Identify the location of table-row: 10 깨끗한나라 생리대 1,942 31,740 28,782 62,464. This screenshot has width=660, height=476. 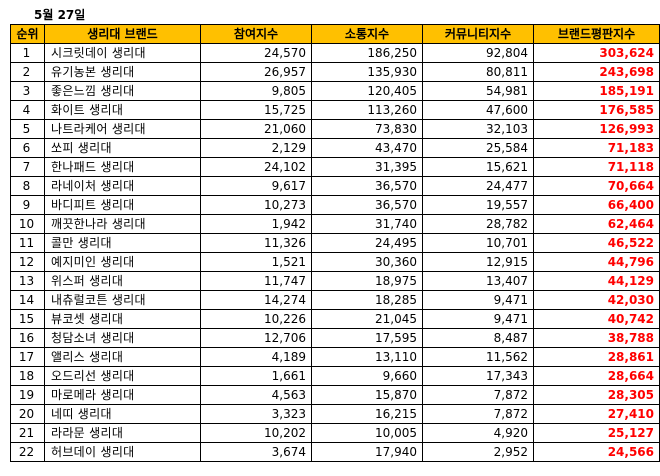
(335, 224).